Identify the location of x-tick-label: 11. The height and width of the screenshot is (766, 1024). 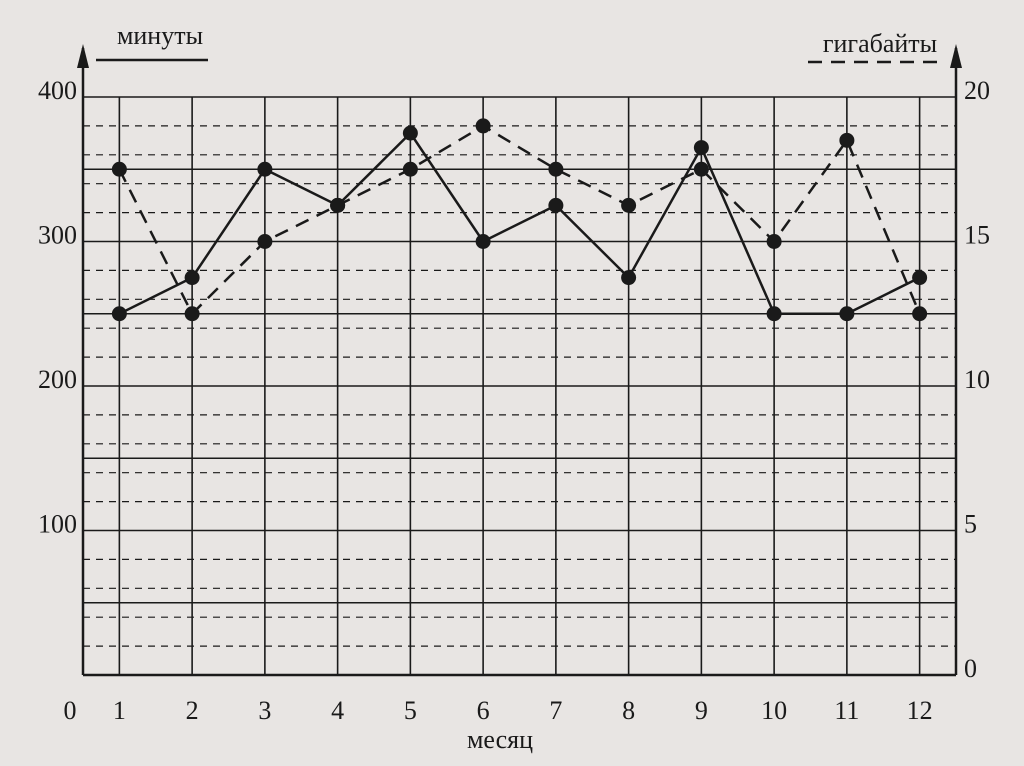
(846, 710).